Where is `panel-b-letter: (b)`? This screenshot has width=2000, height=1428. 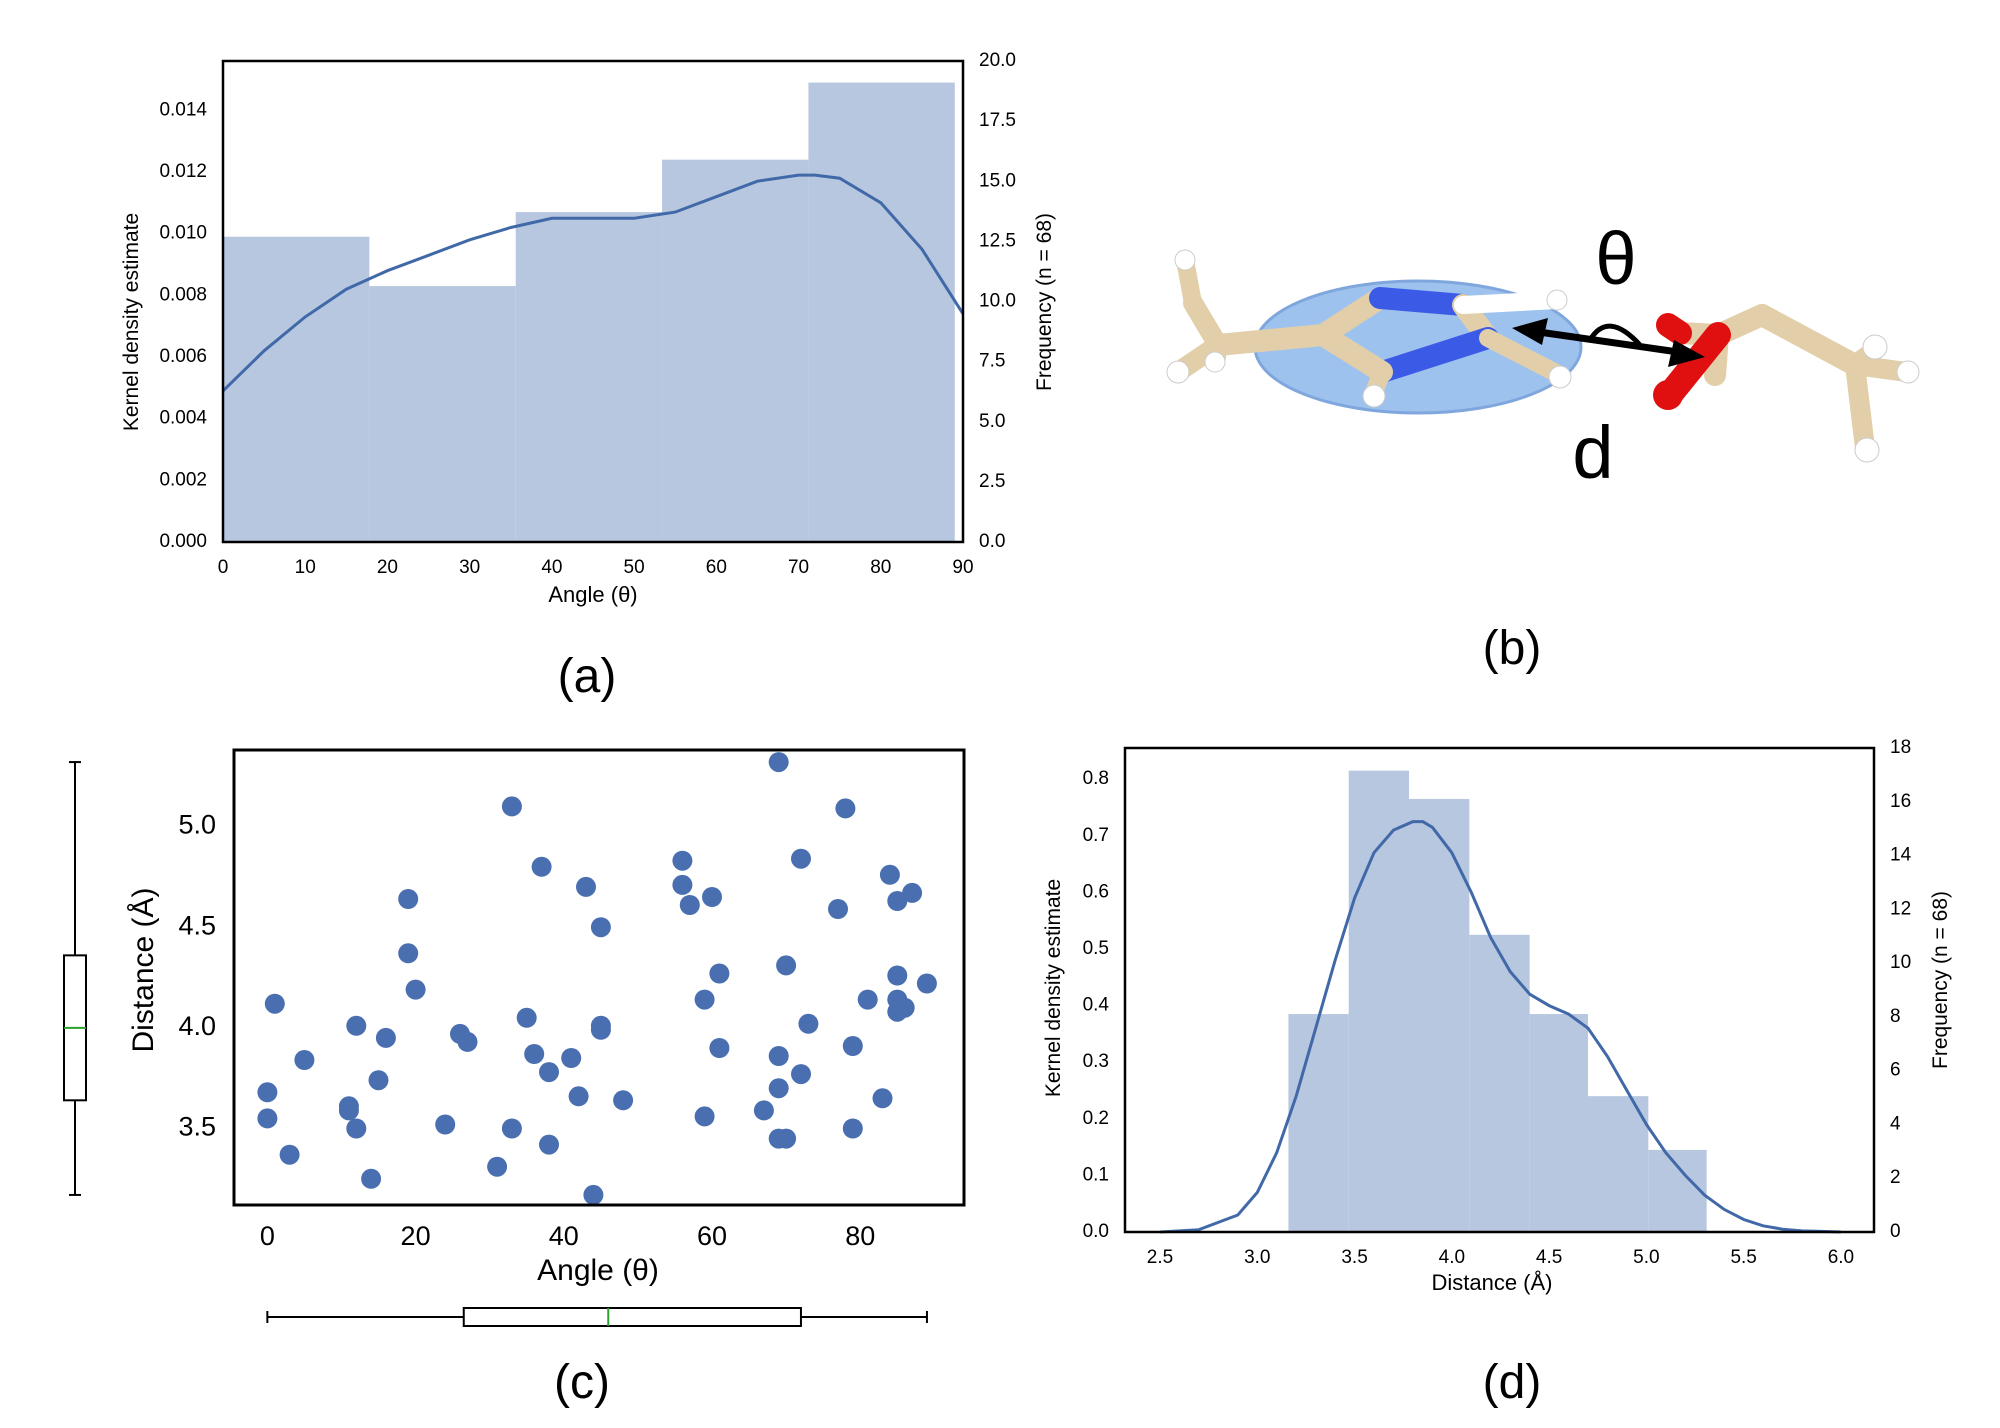 panel-b-letter: (b) is located at coordinates (1512, 648).